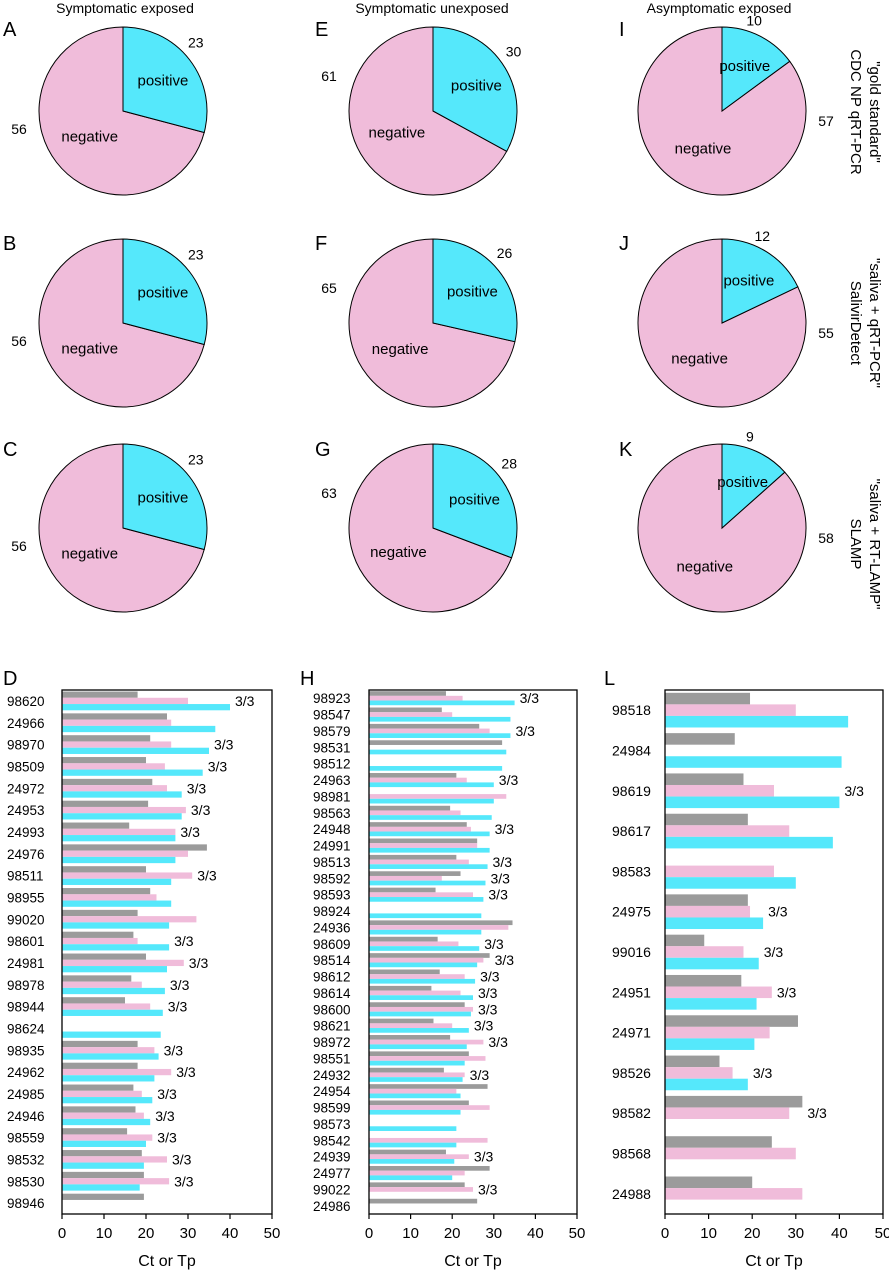  What do you see at coordinates (218, 766) in the screenshot?
I see `replicate-label-98509: 3/3` at bounding box center [218, 766].